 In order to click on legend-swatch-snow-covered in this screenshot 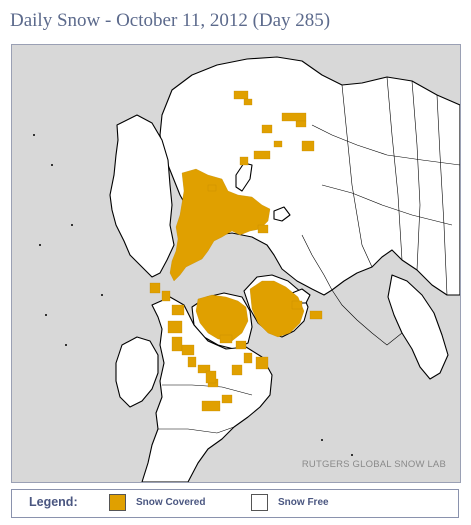, I will do `click(117, 502)`.